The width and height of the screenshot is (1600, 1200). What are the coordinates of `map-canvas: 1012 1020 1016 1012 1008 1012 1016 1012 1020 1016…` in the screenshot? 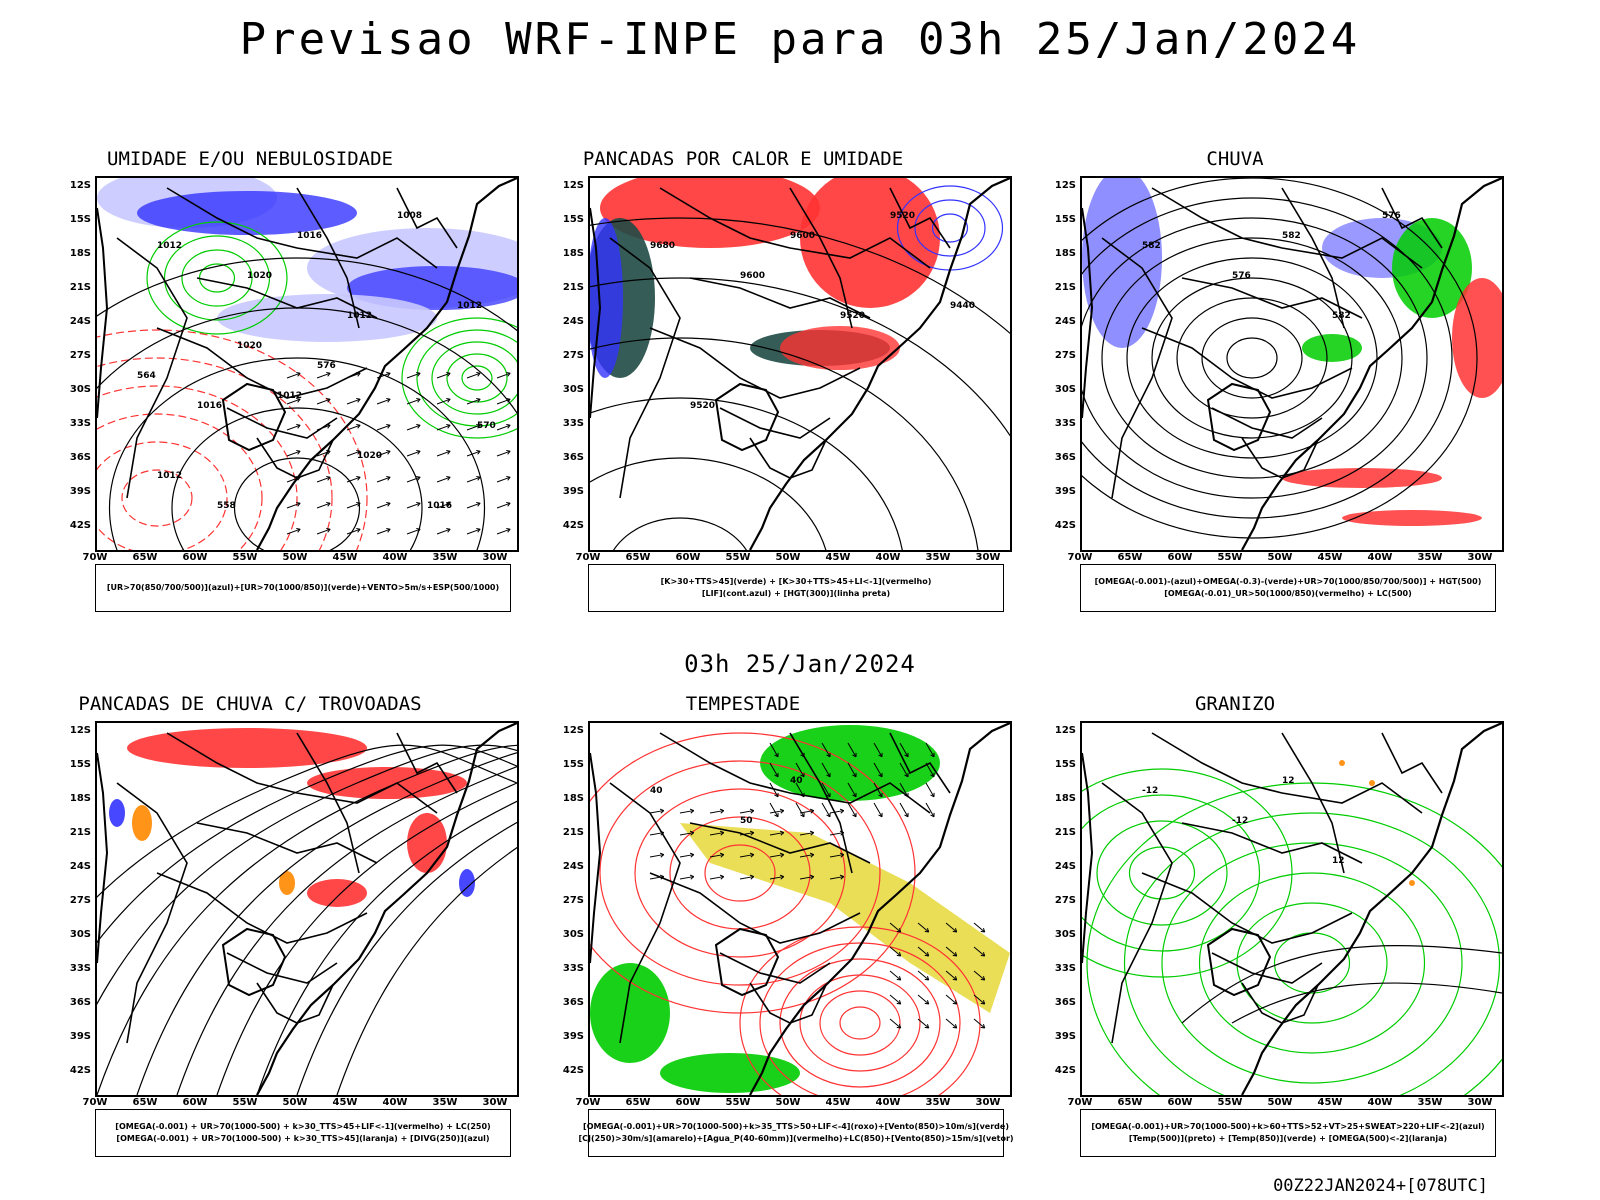 It's located at (307, 364).